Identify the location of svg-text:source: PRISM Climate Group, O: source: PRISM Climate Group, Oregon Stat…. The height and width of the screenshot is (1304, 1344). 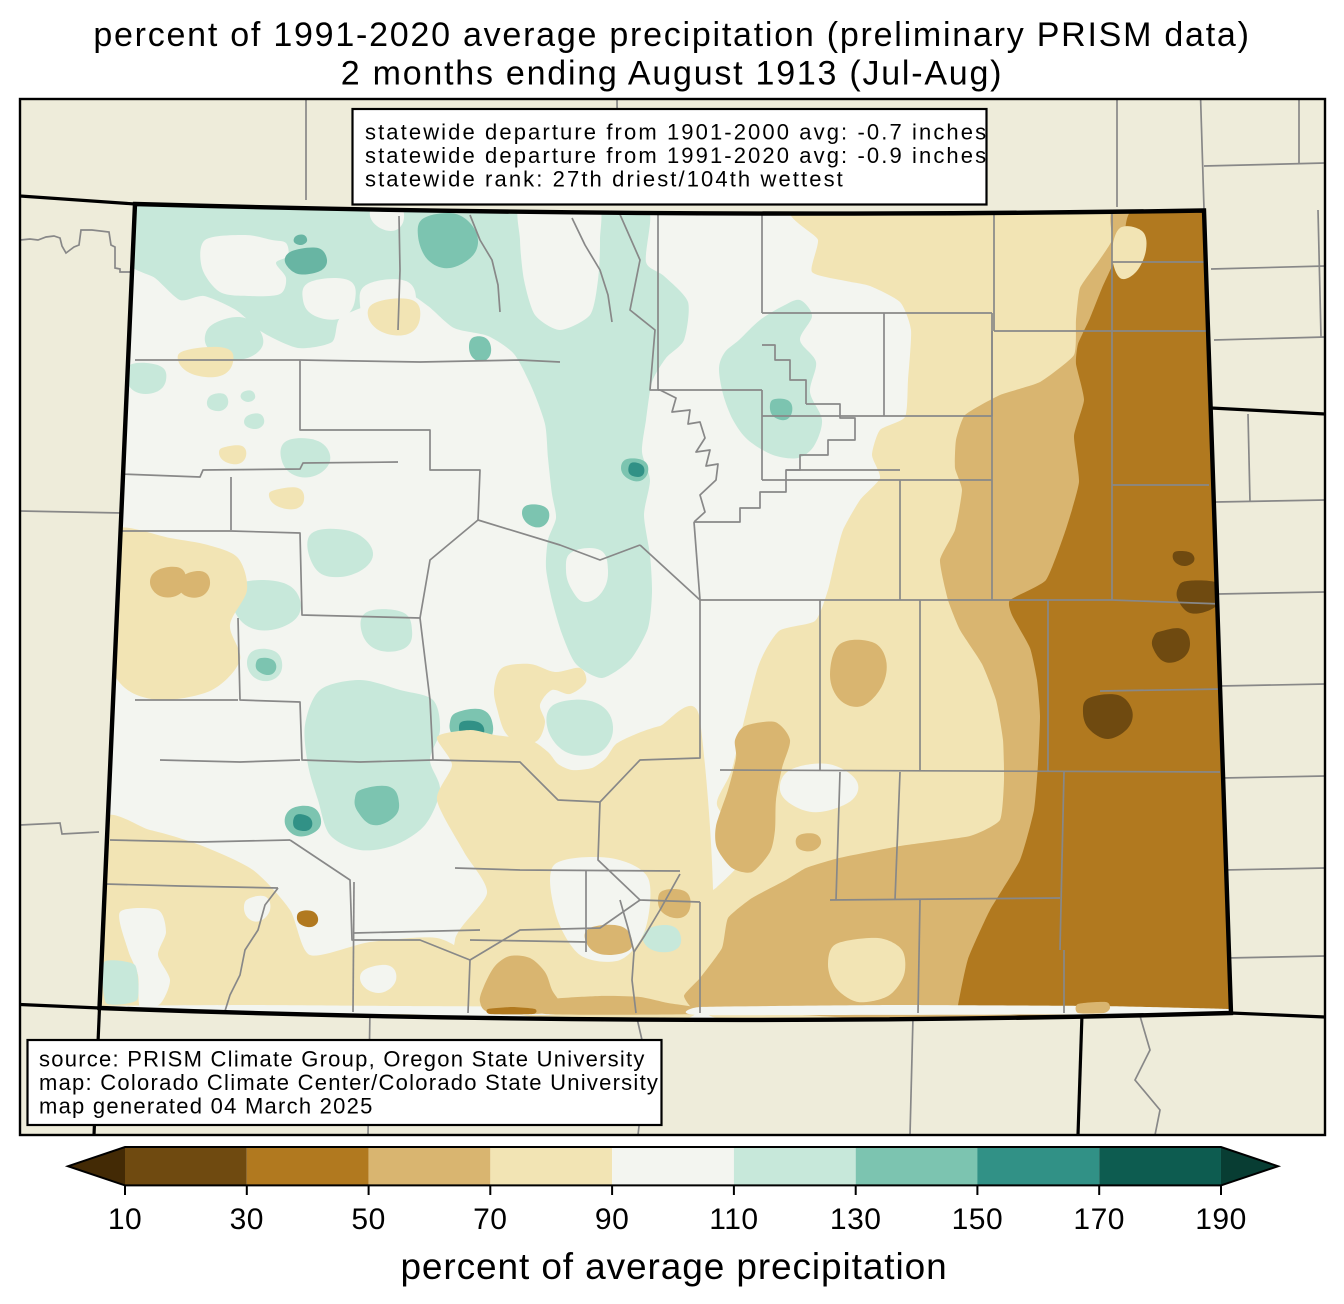
(342, 1059).